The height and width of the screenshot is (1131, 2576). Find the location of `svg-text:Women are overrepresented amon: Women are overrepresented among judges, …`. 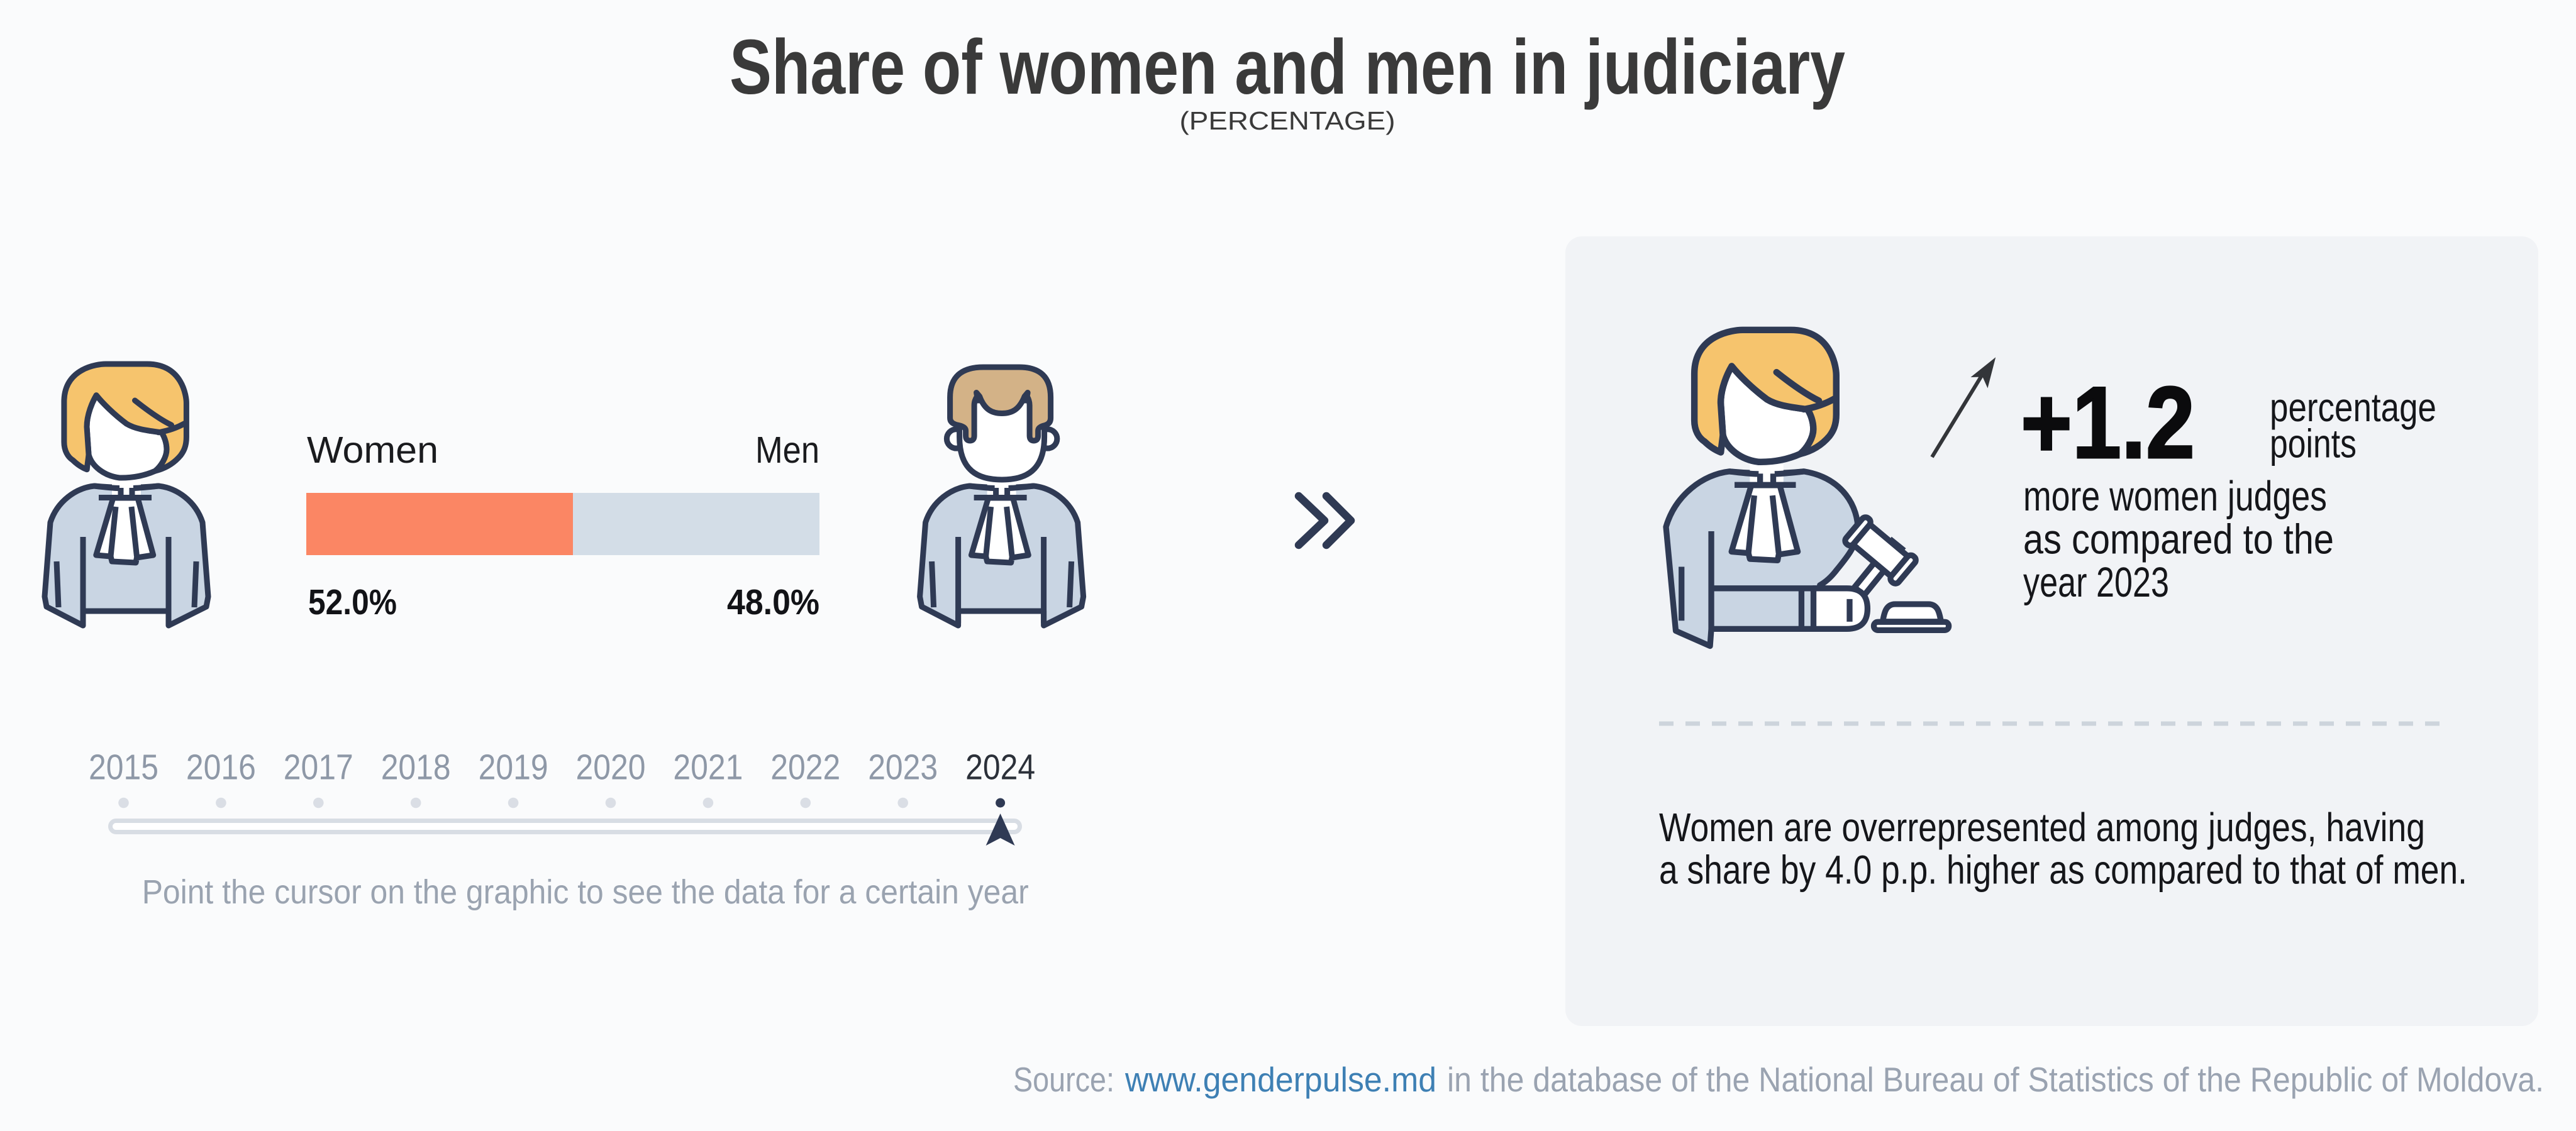

svg-text:Women are overrepresented amon: Women are overrepresented among judges, … is located at coordinates (2042, 827).